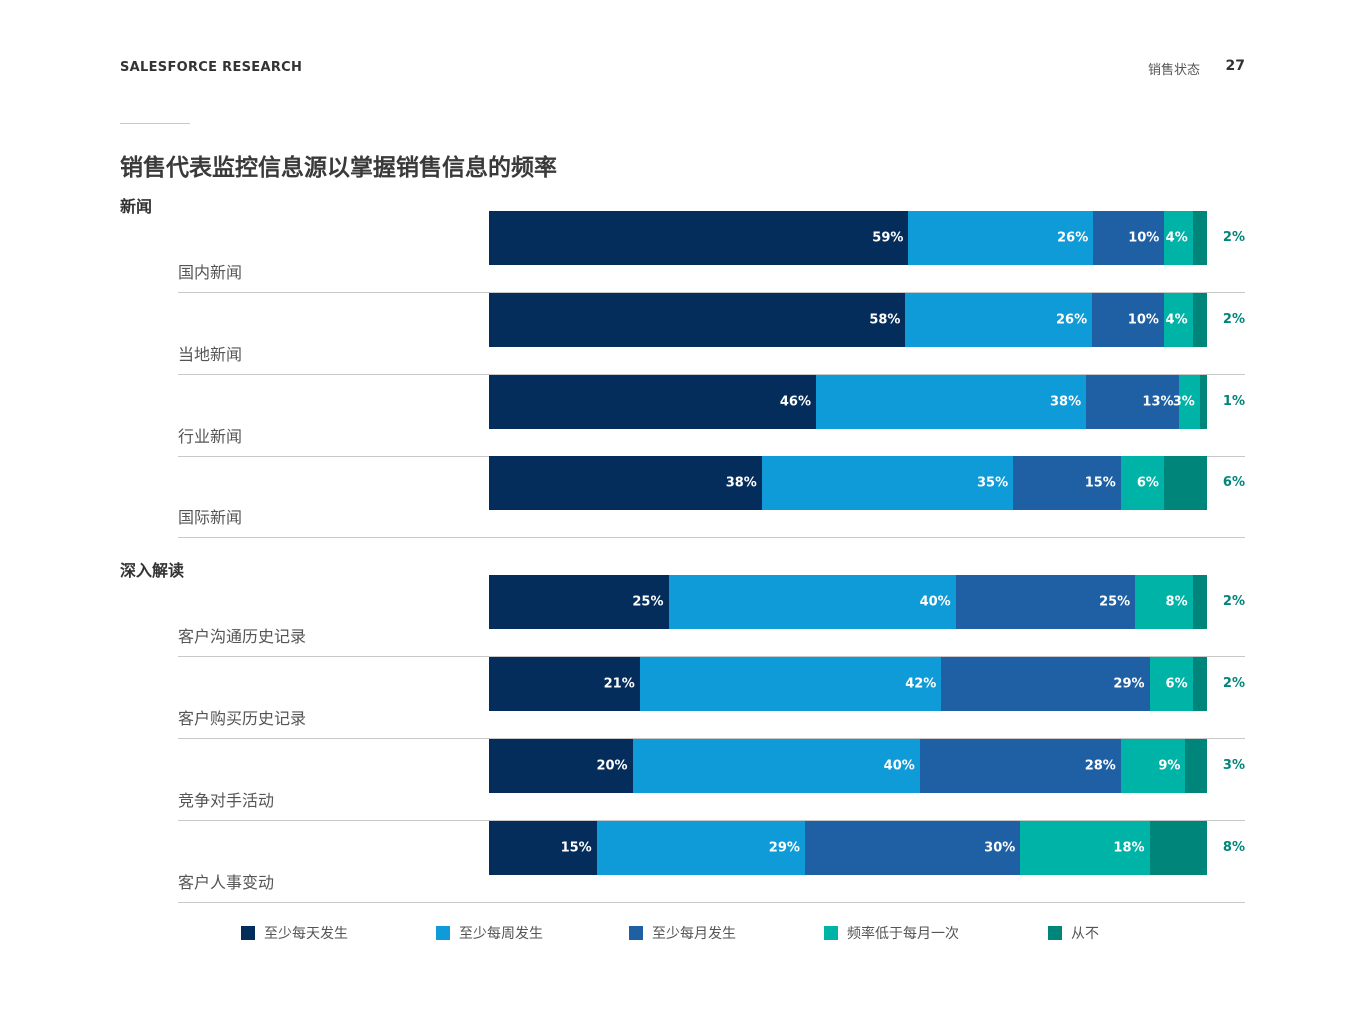 This screenshot has height=1024, width=1365. I want to click on segment-value-label: 35%, so click(993, 483).